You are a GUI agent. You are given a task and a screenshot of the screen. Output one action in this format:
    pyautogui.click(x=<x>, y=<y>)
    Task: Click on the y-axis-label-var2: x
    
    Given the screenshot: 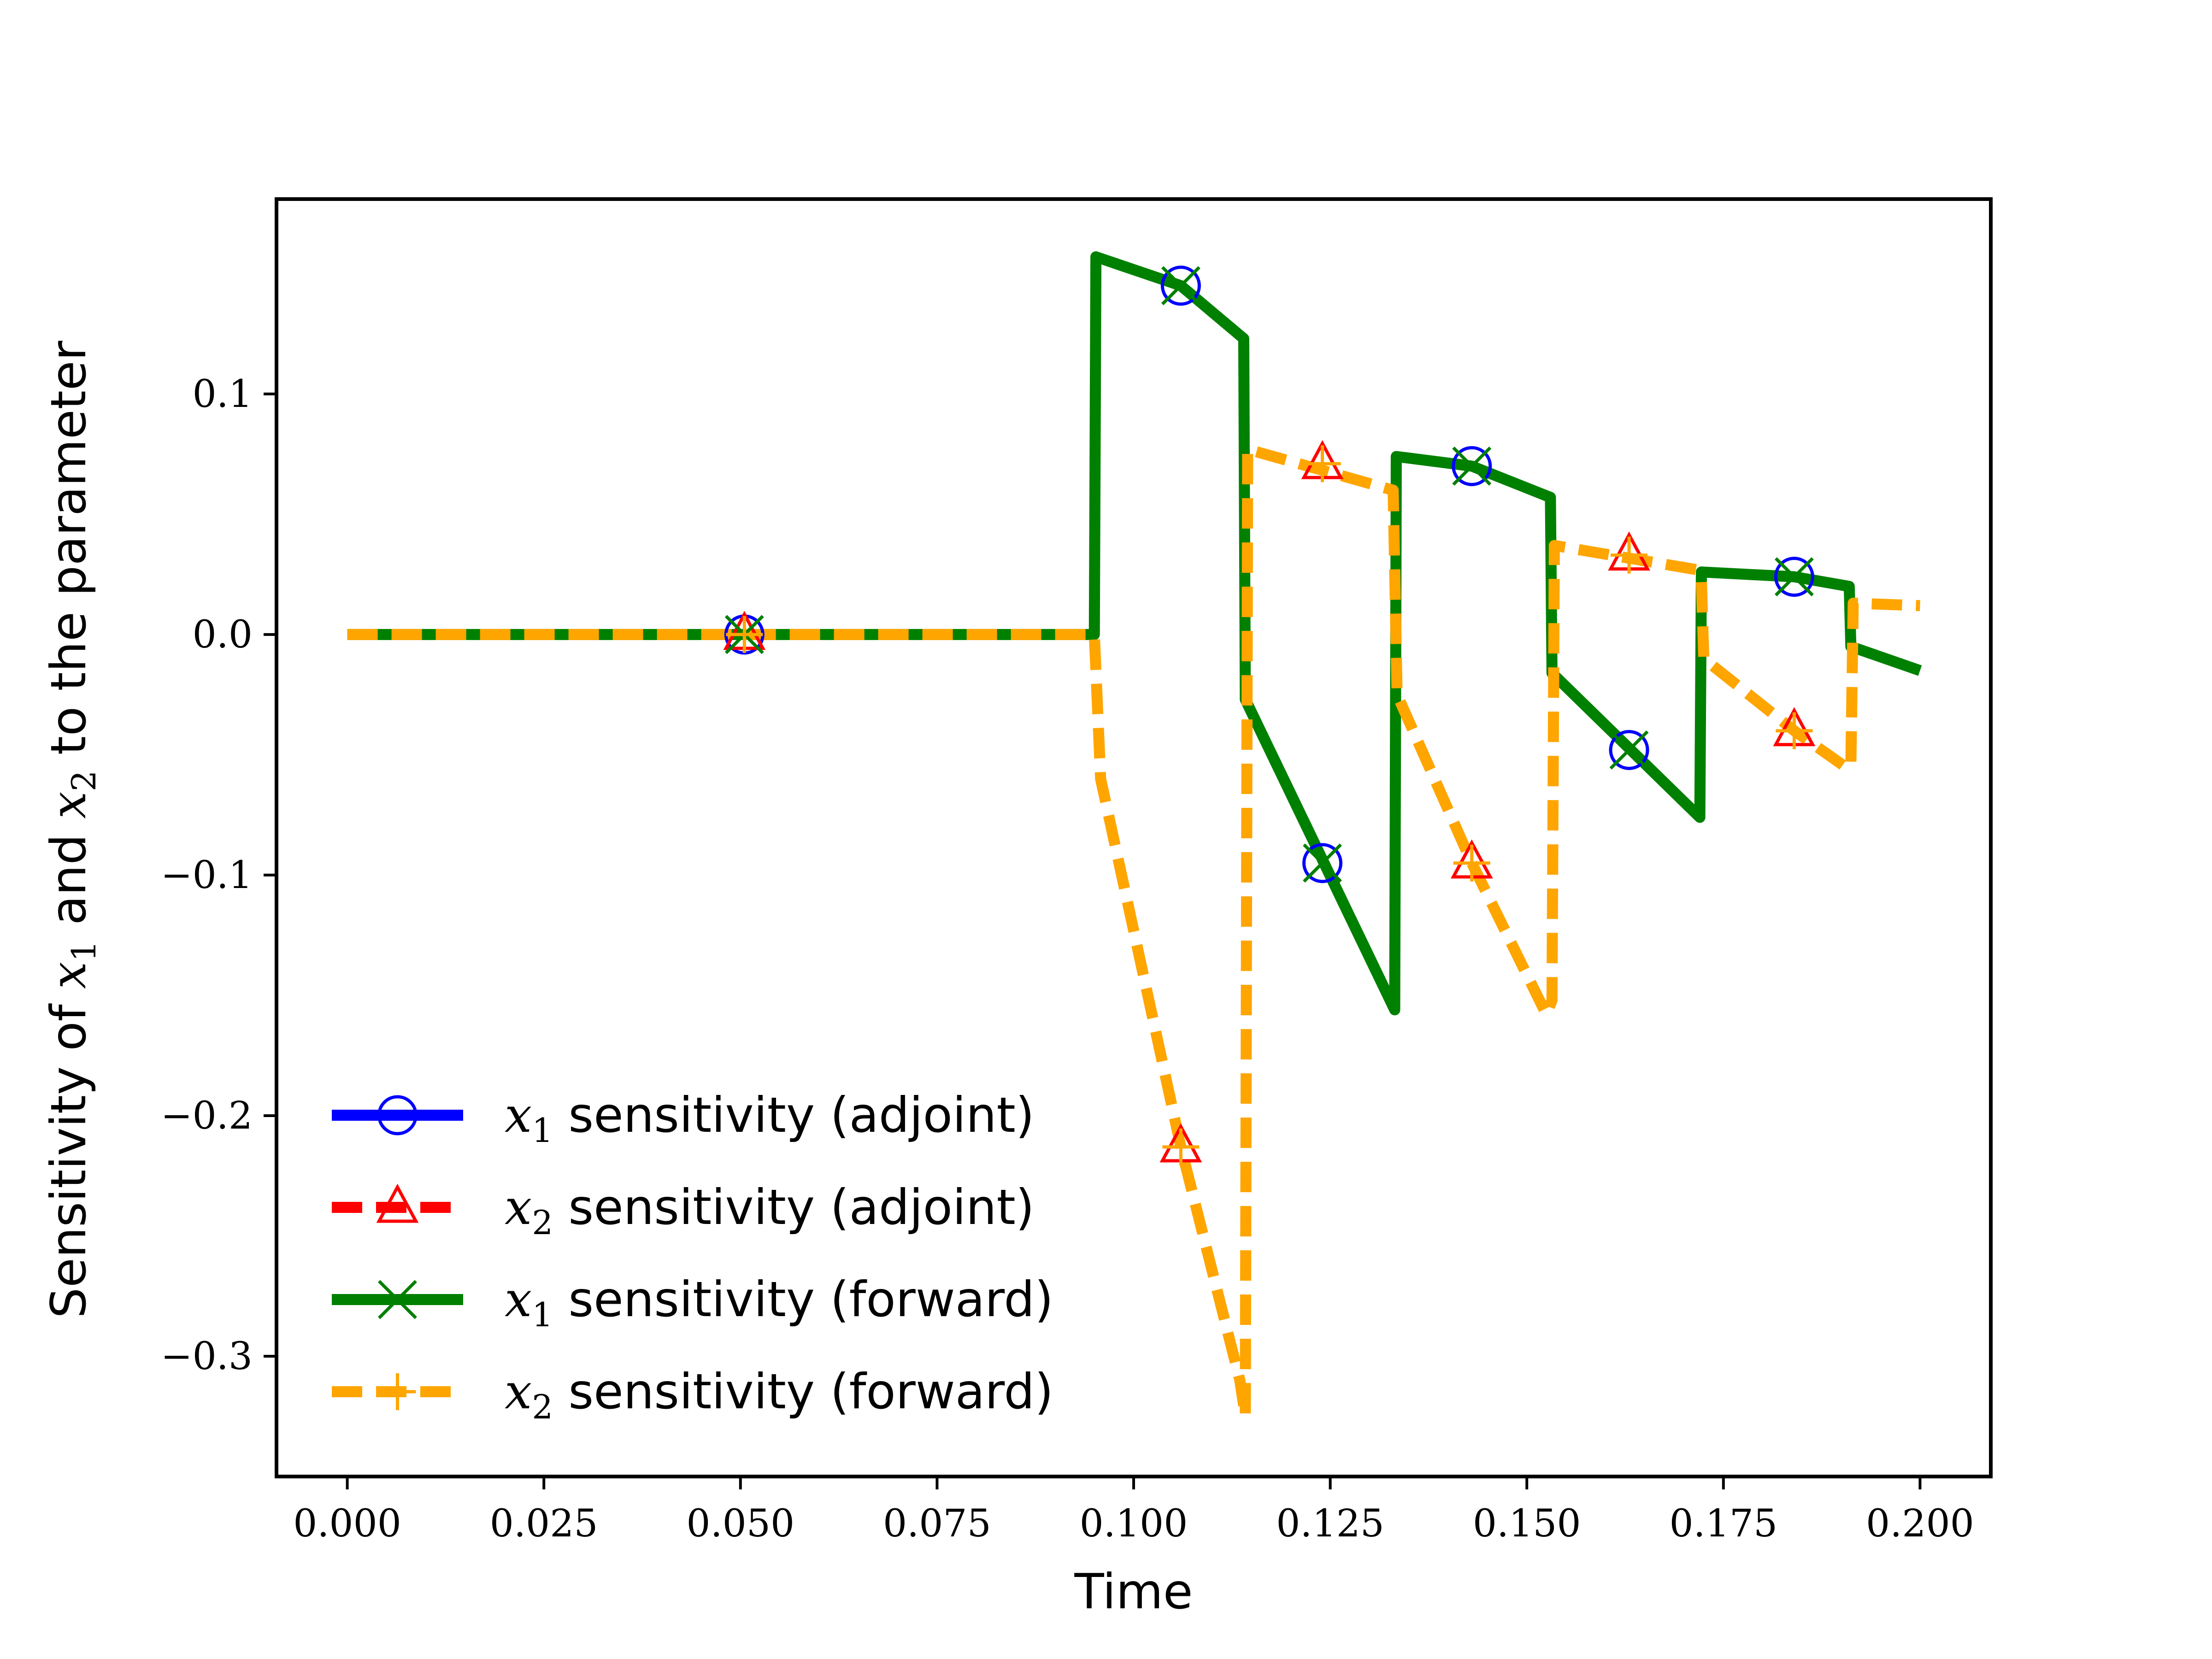 What is the action you would take?
    pyautogui.click(x=69, y=804)
    